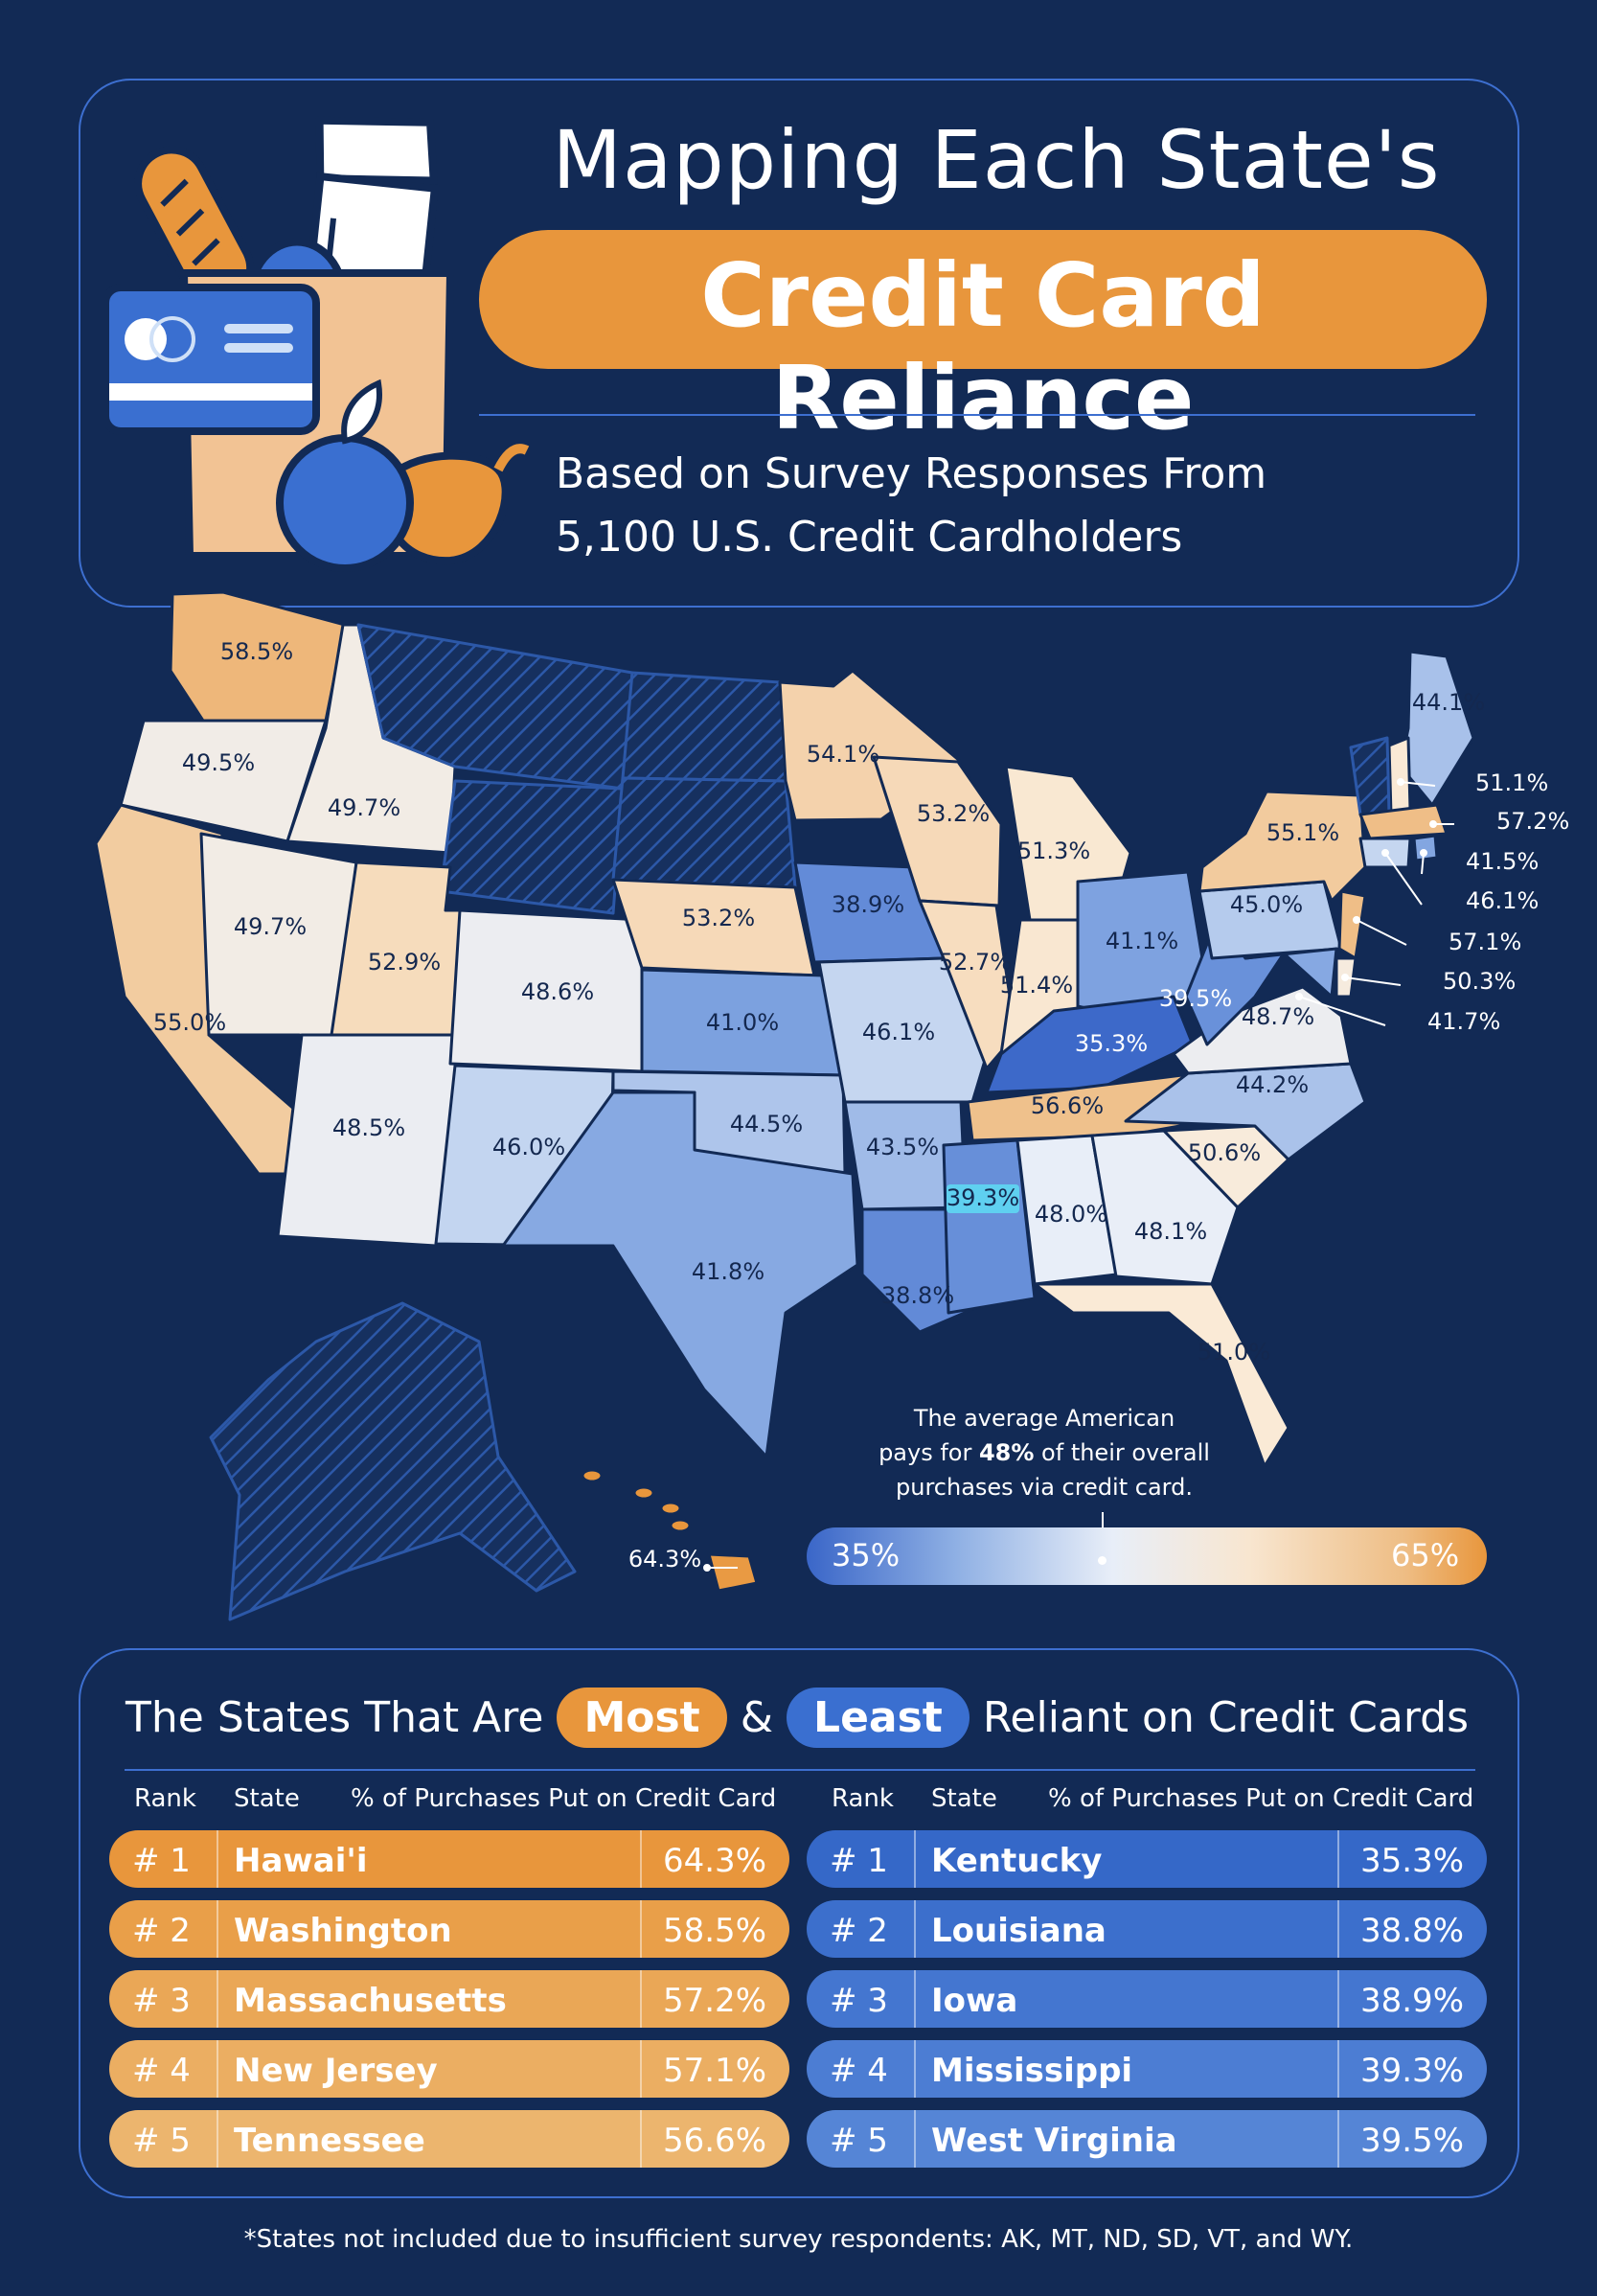  Describe the element at coordinates (664, 1559) in the screenshot. I see `state-value-hi: 64.3%` at that location.